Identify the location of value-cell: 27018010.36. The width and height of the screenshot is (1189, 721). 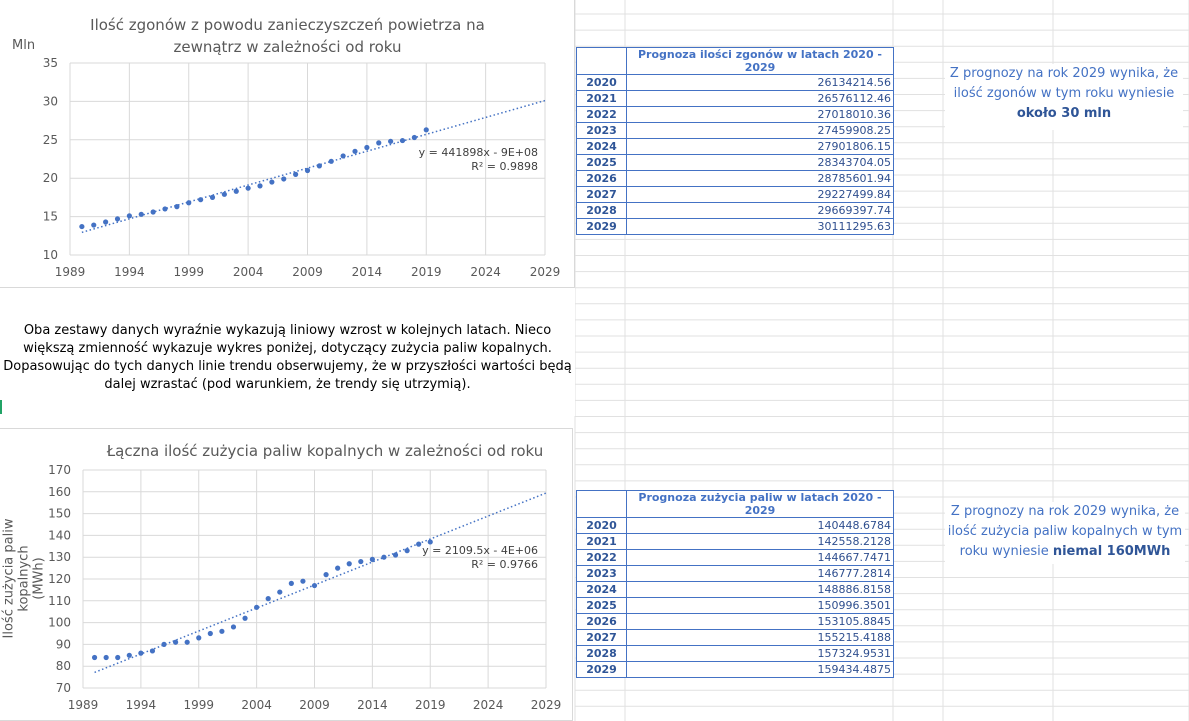
(760, 114).